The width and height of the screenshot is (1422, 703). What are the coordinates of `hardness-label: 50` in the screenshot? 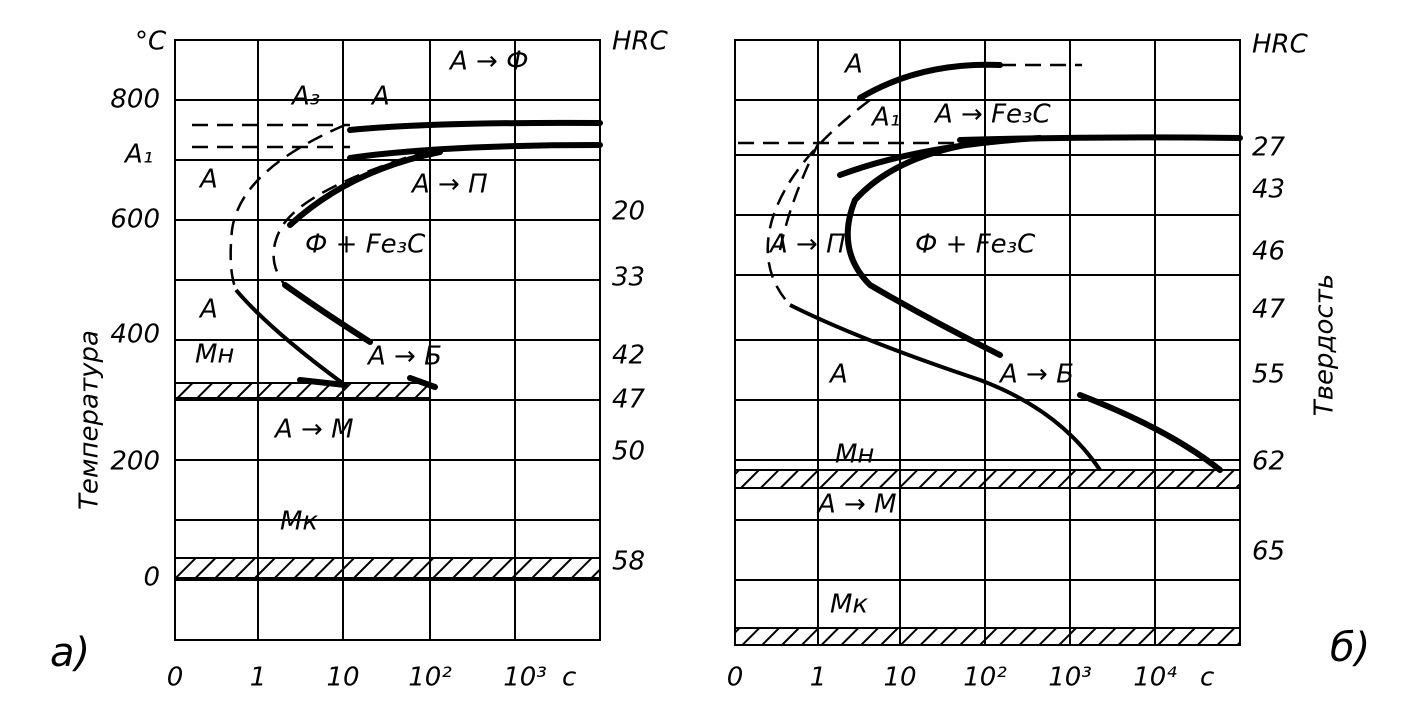 It's located at (628, 452).